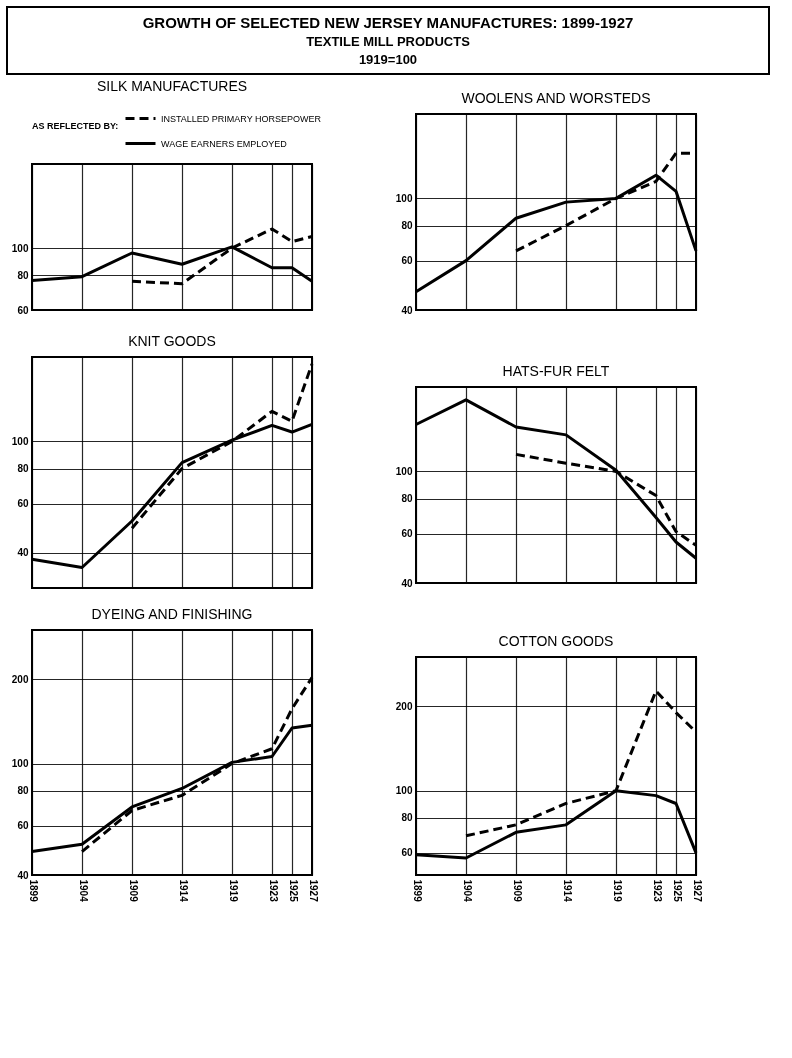  What do you see at coordinates (556, 371) in the screenshot?
I see `chart-title: HATS-FUR FELT` at bounding box center [556, 371].